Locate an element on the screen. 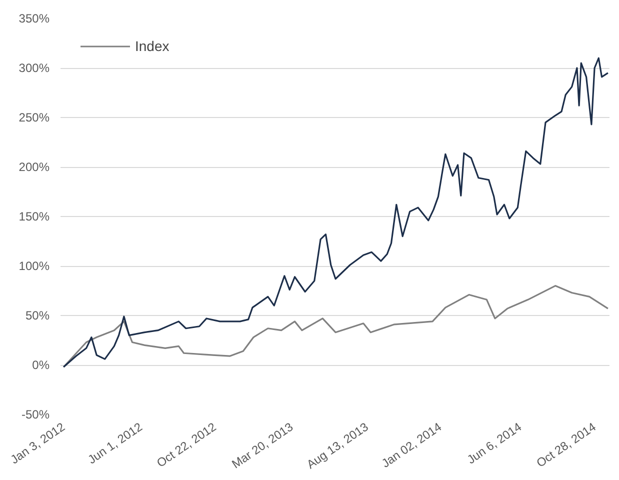 The image size is (619, 480). y-tick-label: 250% is located at coordinates (34, 117).